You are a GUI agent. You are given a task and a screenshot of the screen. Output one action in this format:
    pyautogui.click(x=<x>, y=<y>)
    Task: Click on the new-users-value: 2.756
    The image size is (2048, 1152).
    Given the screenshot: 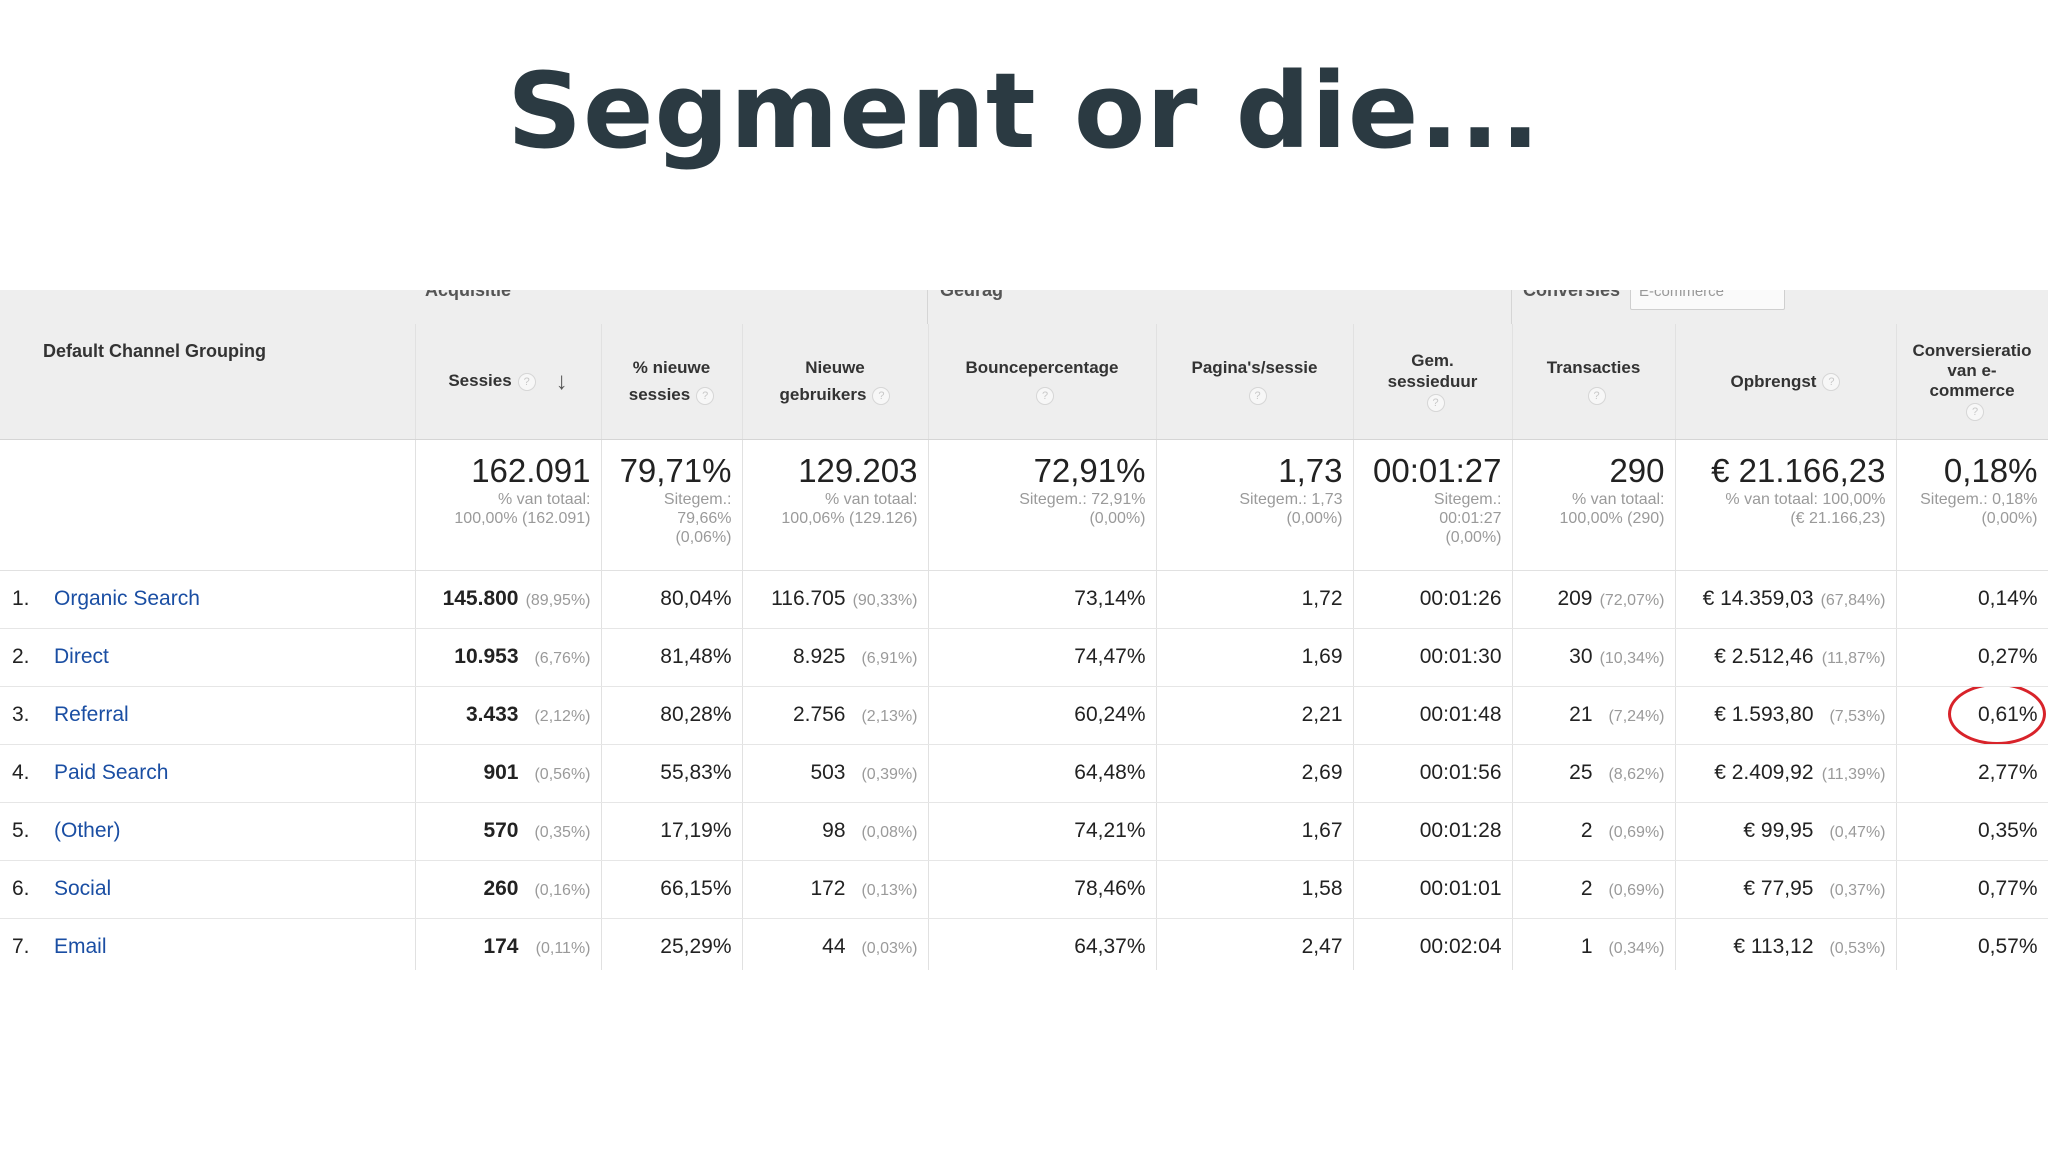 What is the action you would take?
    pyautogui.click(x=819, y=714)
    